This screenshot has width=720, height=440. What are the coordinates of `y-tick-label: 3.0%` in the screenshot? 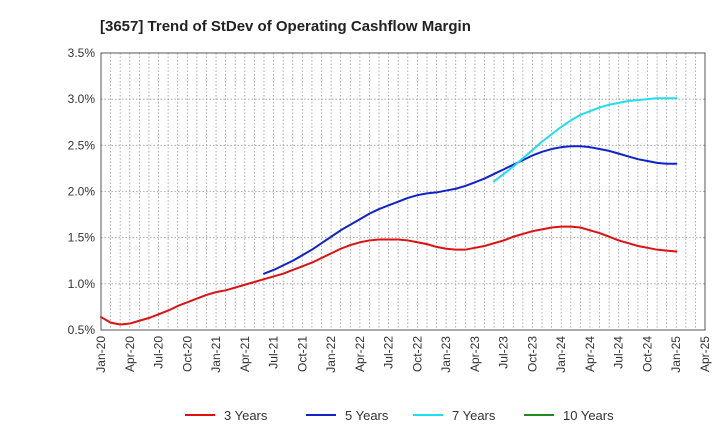 It's located at (82, 99).